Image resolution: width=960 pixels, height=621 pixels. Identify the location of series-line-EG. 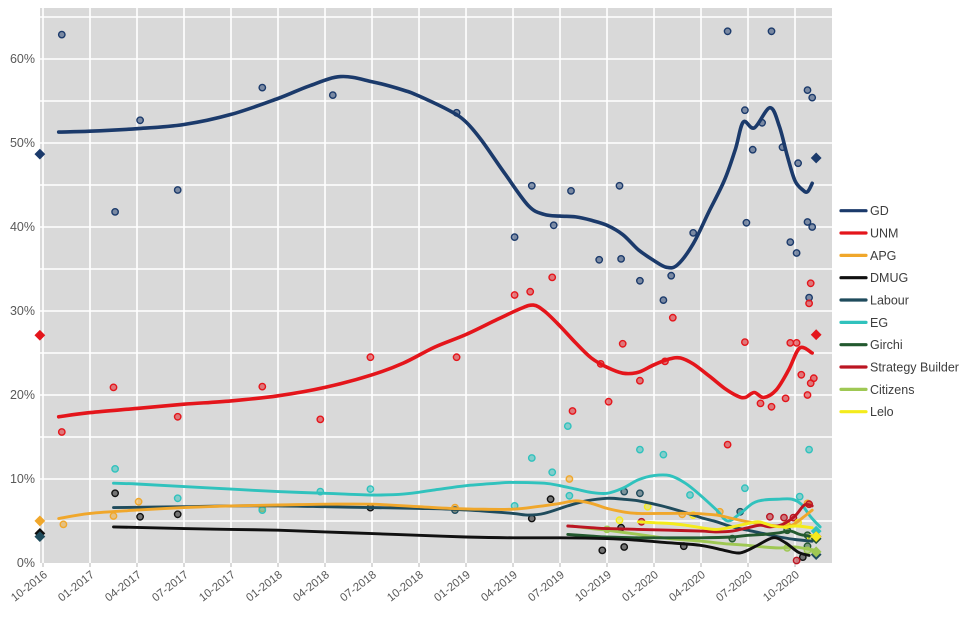
(467, 501).